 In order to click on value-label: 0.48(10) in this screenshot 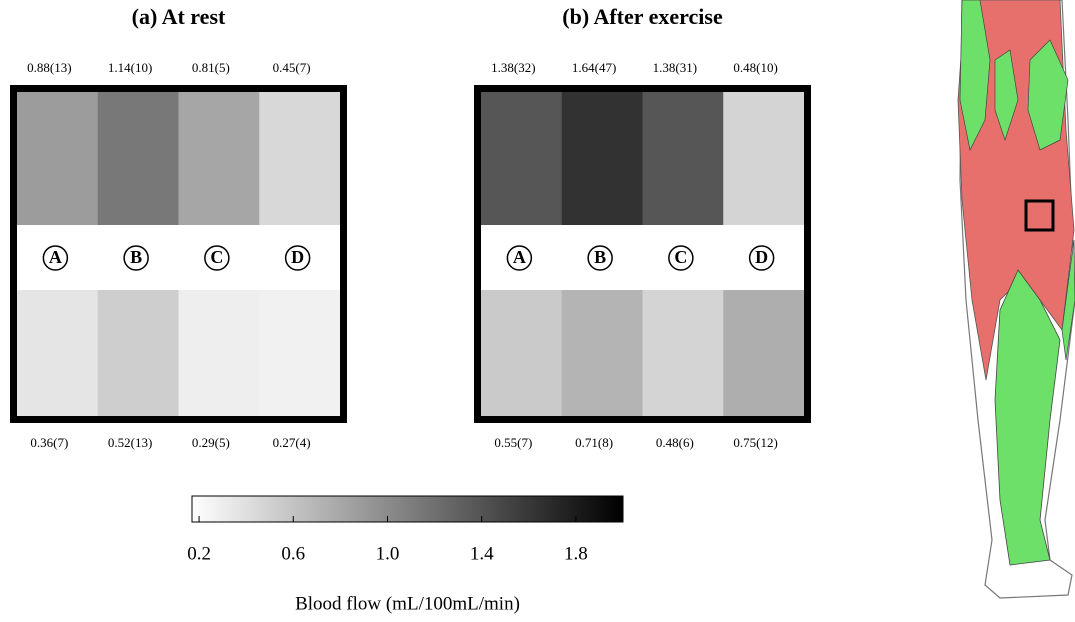, I will do `click(755, 67)`.